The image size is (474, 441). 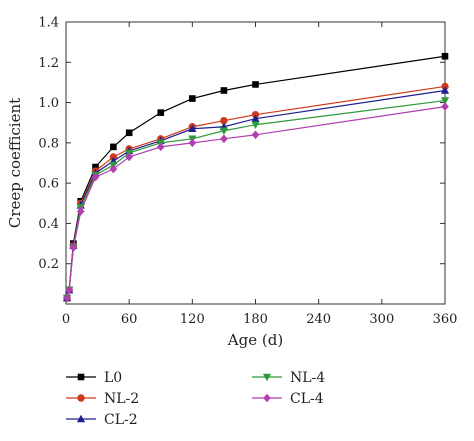 I want to click on legend-item-cl-4: CL-4, so click(x=288, y=399).